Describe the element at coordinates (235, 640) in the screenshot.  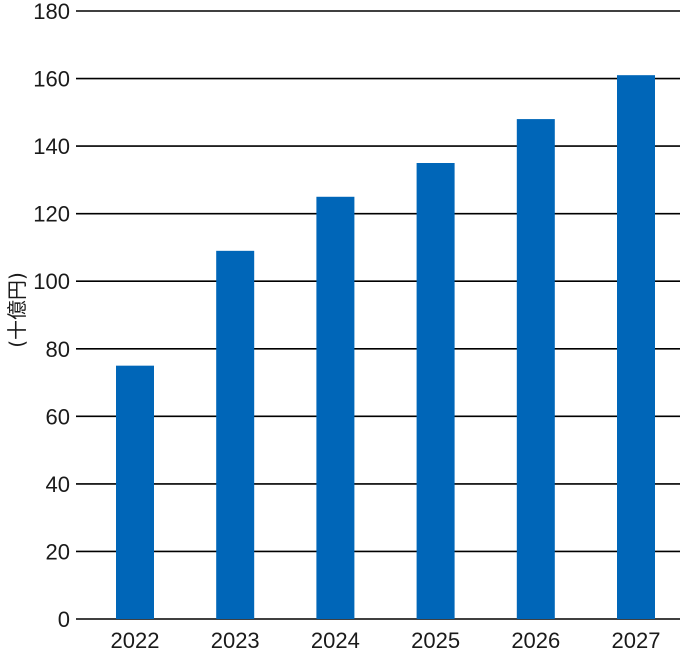
I see `x-tick-label: 2023` at that location.